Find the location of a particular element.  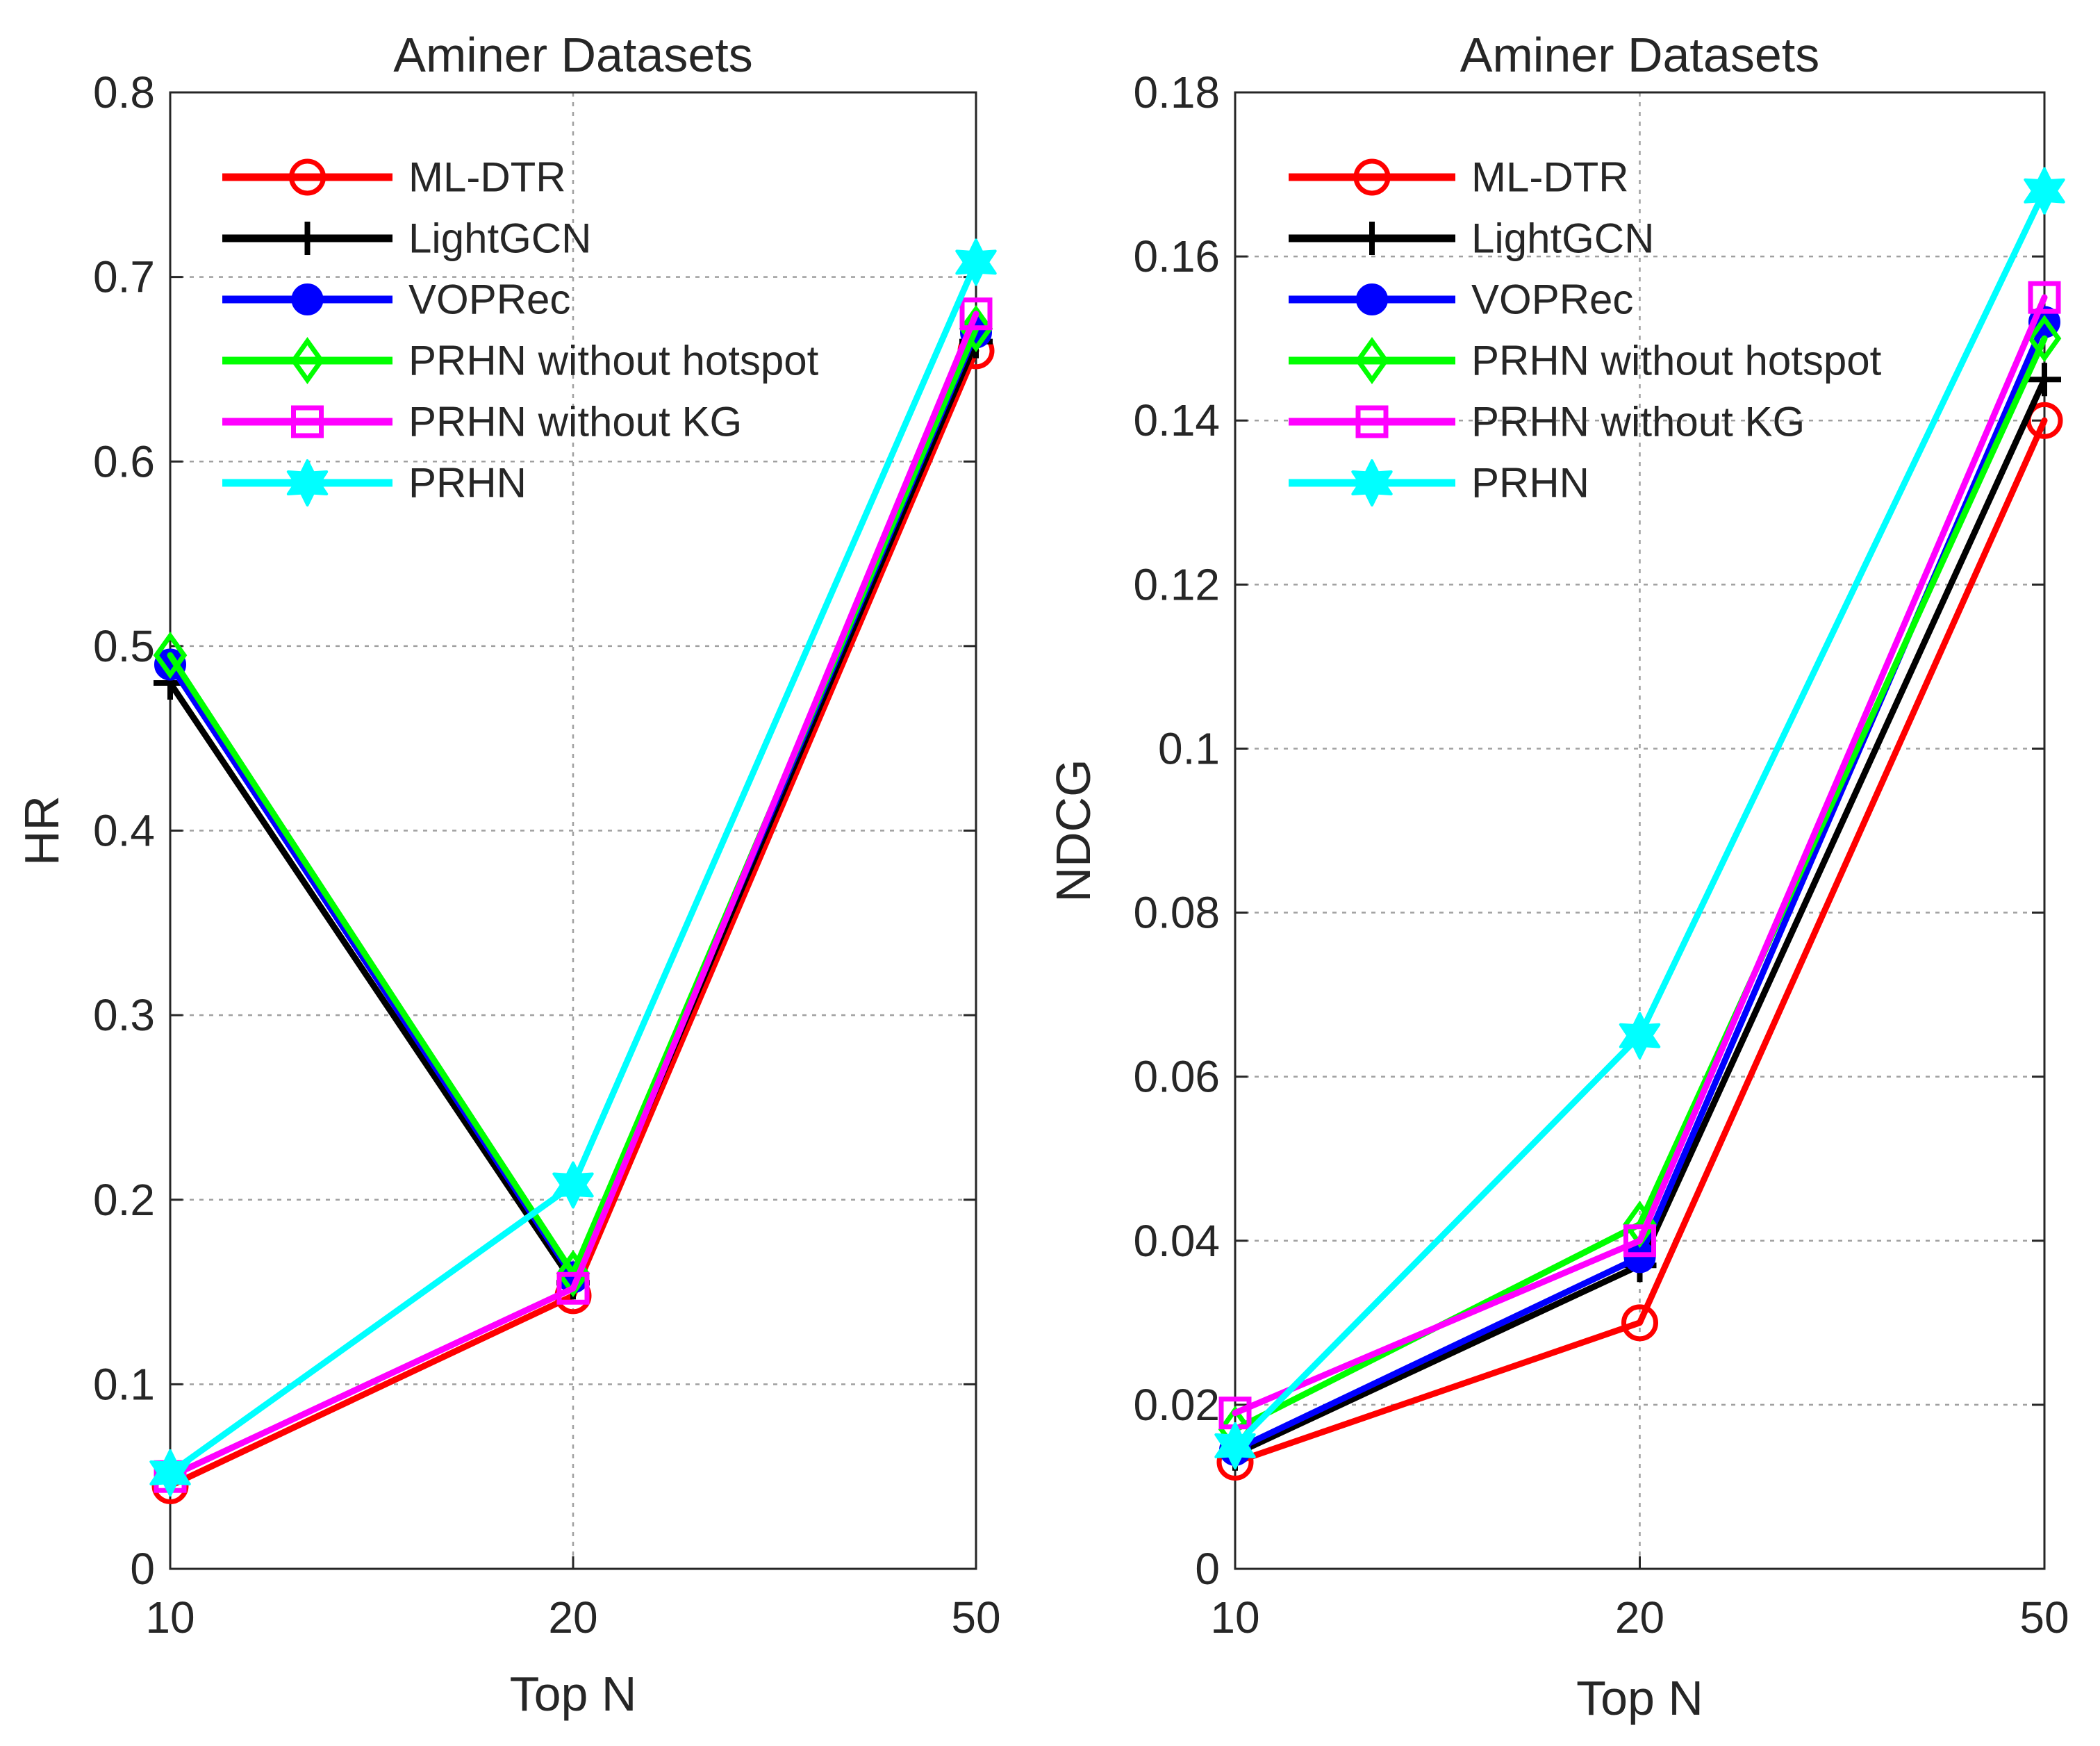

hr-y-tick-label: 0.8 is located at coordinates (124, 92).